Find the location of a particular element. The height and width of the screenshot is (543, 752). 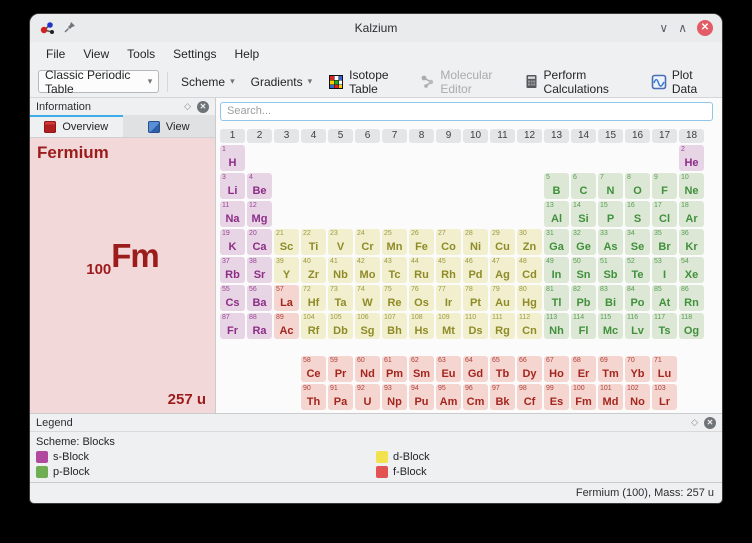

element-Fl: 114 Fl is located at coordinates (583, 325).